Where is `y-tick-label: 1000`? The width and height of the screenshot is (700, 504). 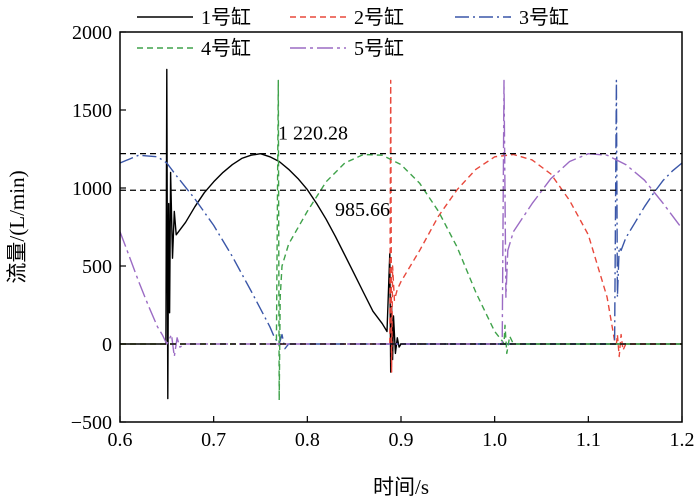 y-tick-label: 1000 is located at coordinates (92, 189).